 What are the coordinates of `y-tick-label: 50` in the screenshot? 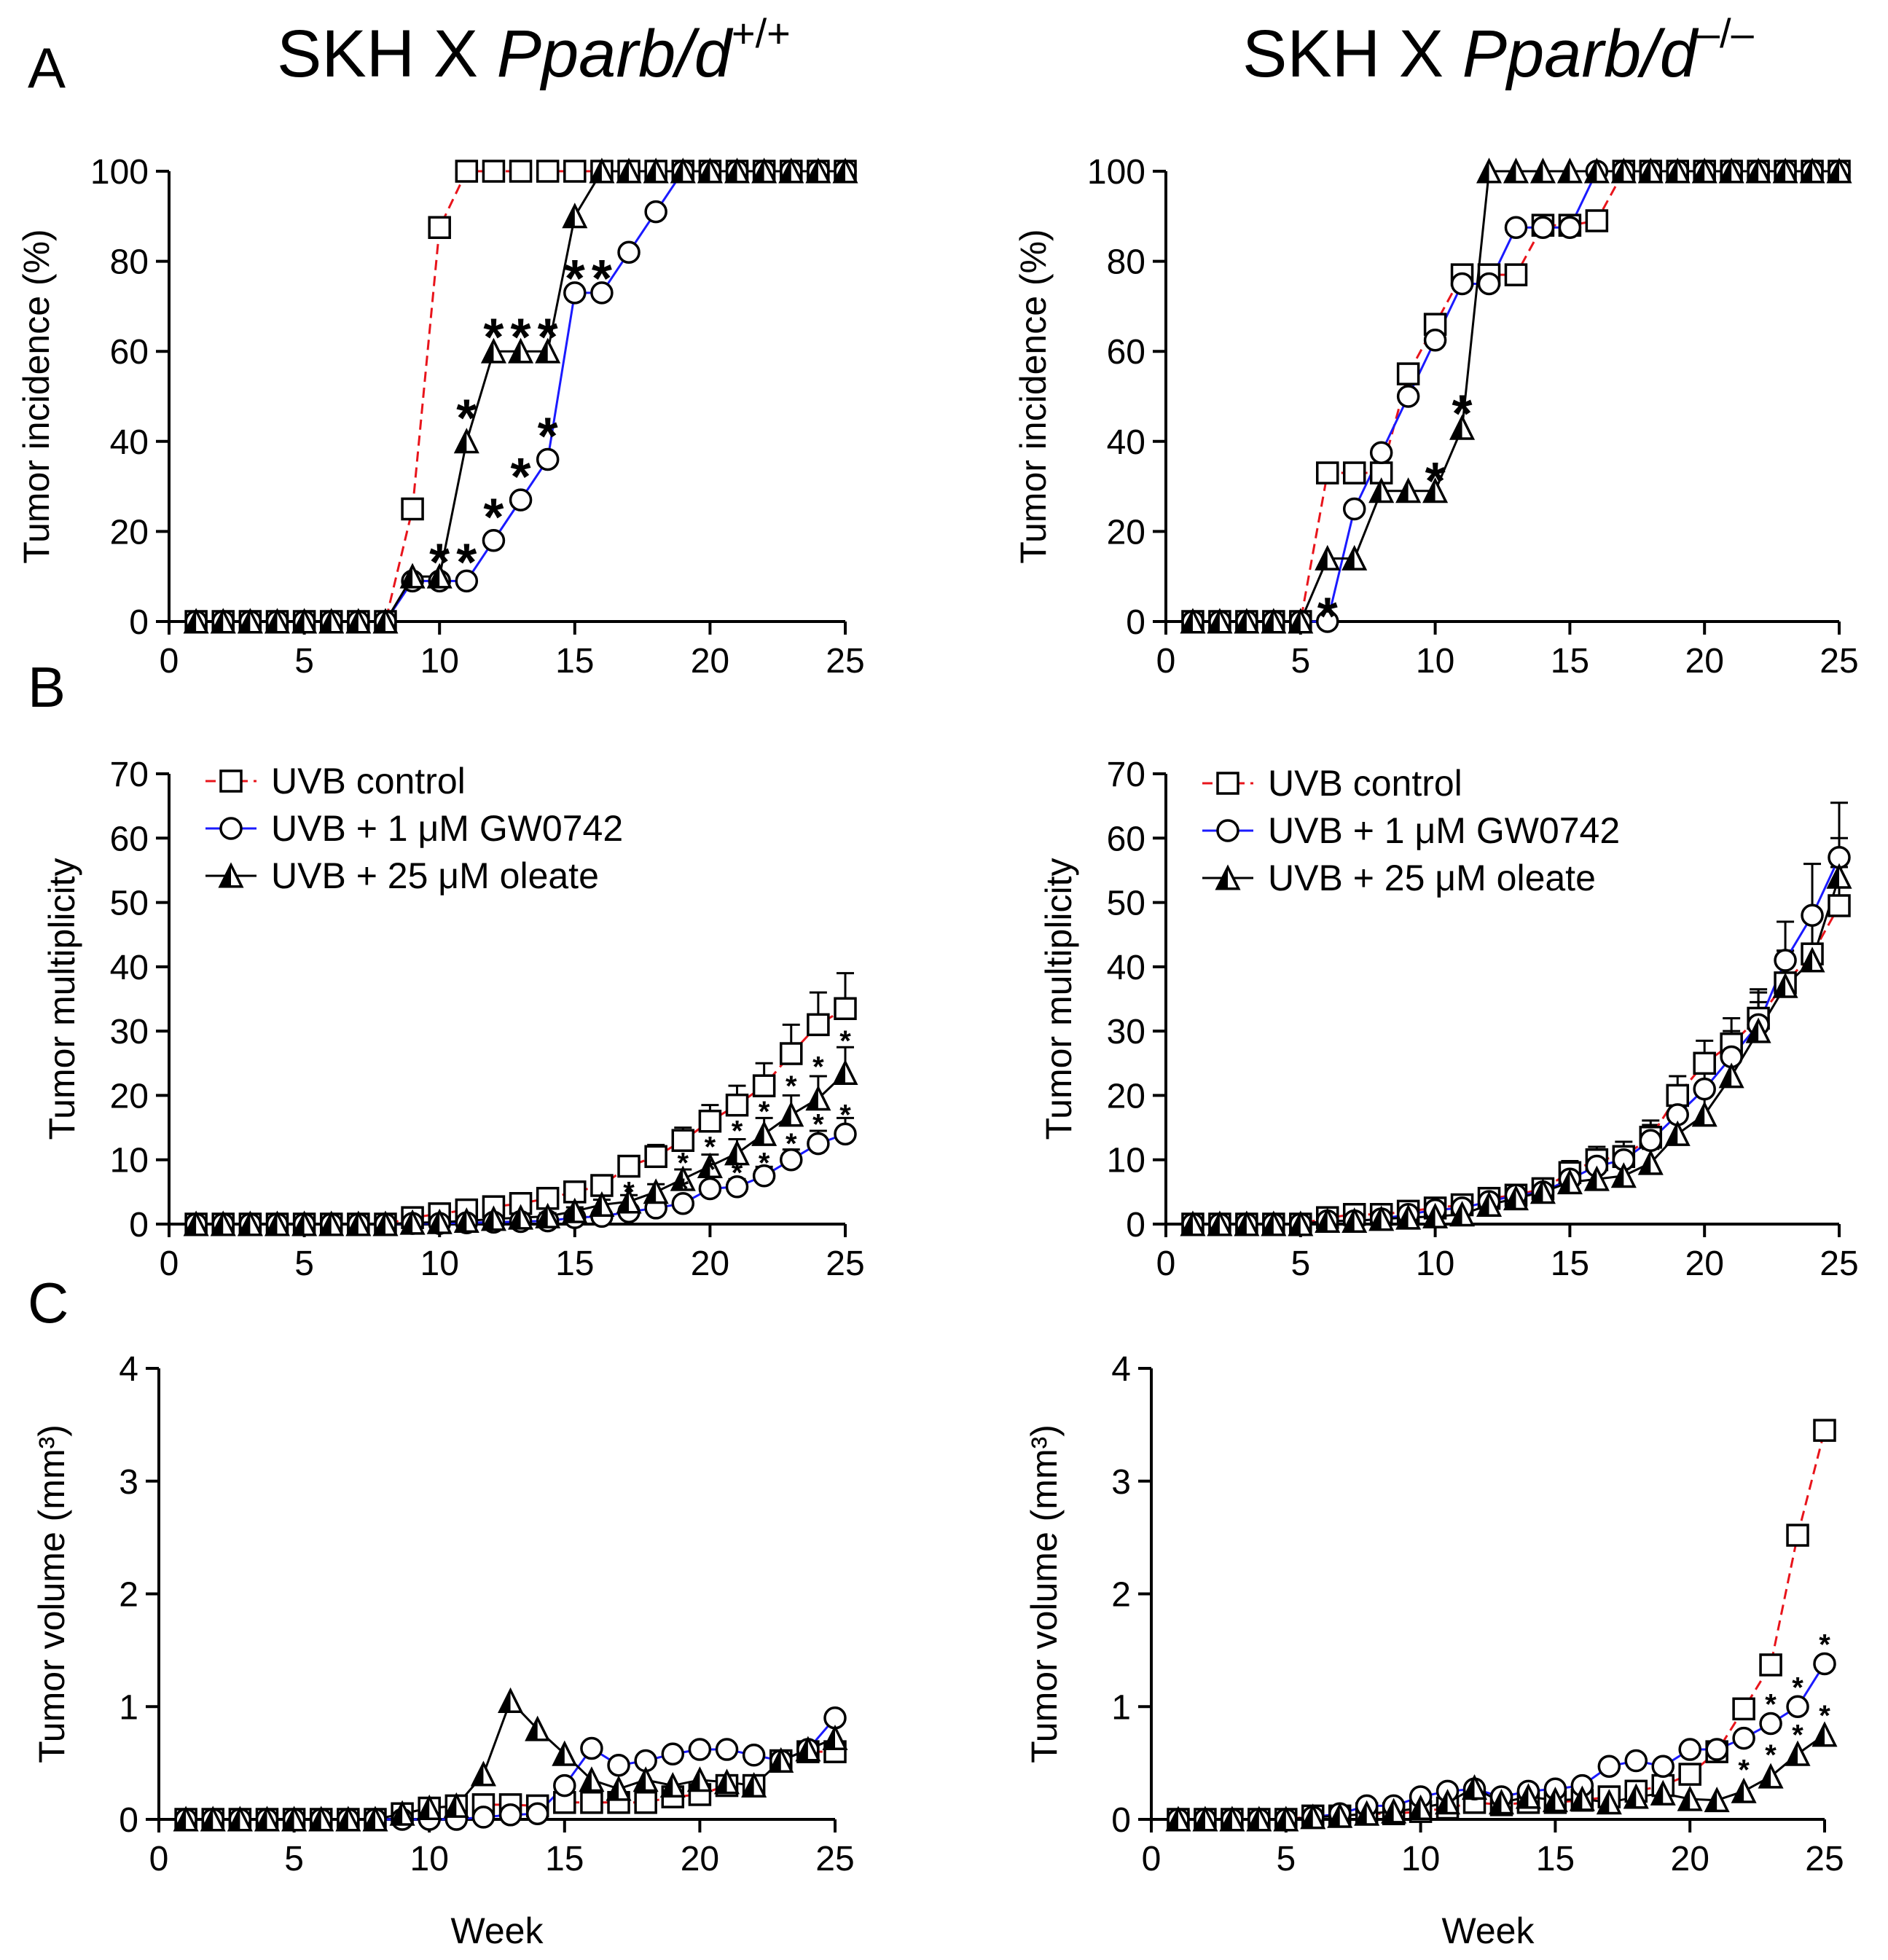 It's located at (129, 904).